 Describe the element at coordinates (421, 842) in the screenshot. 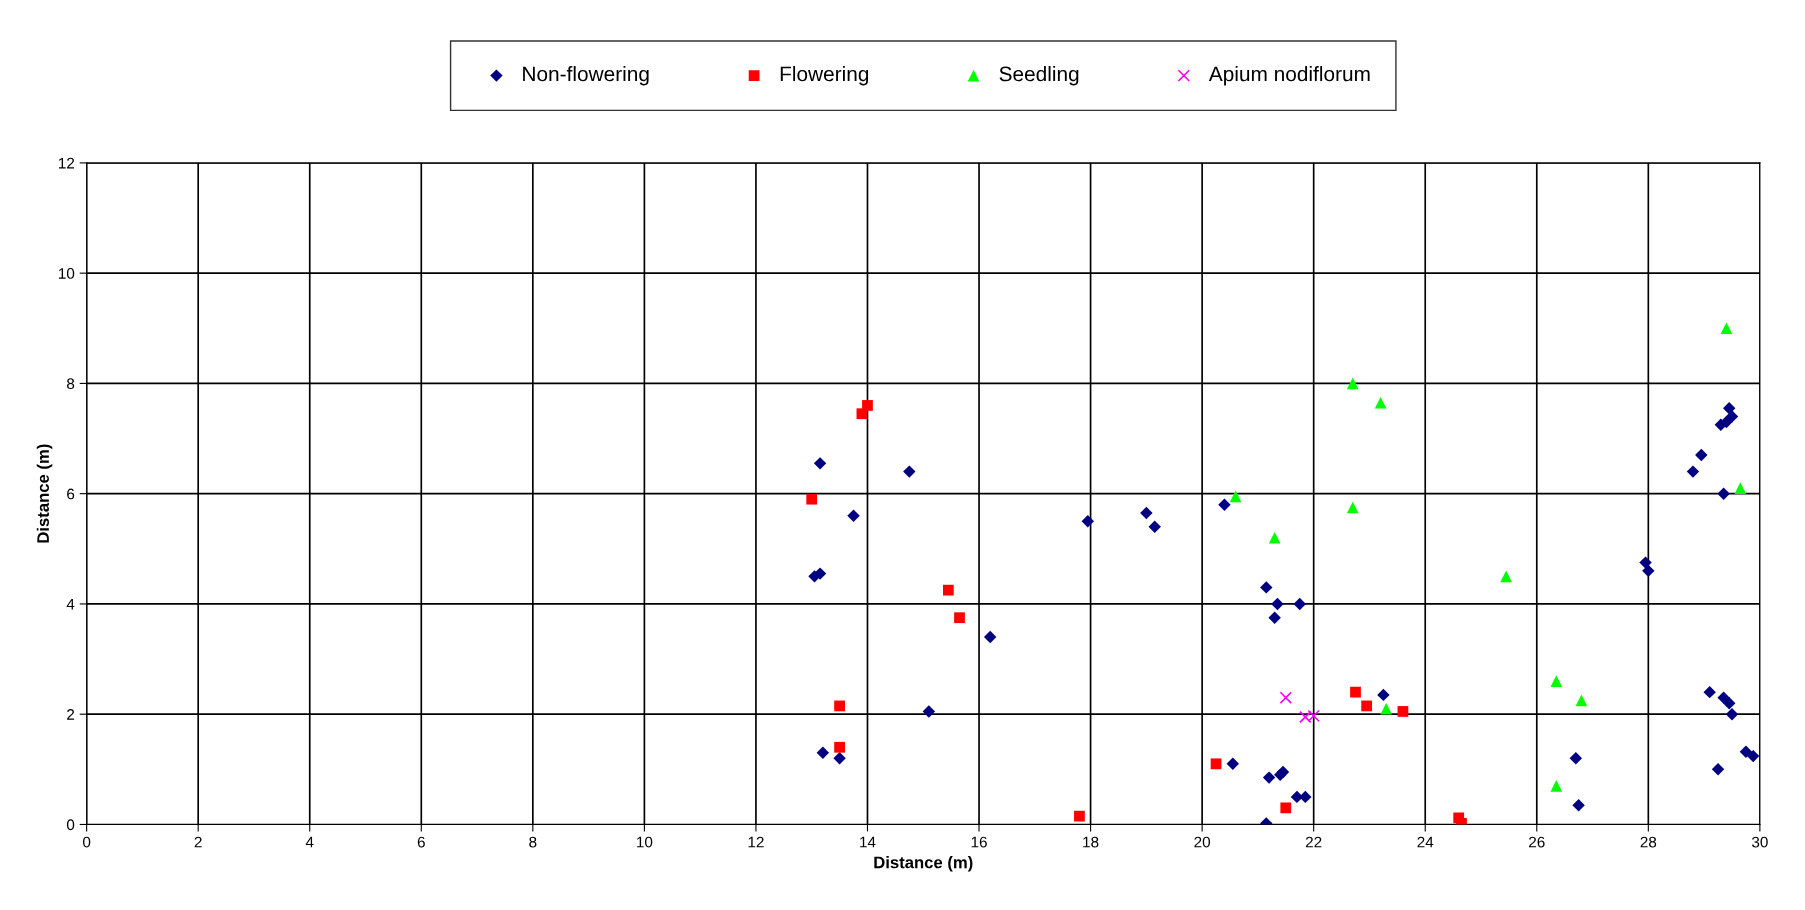

I see `x-tick-label: 6` at that location.